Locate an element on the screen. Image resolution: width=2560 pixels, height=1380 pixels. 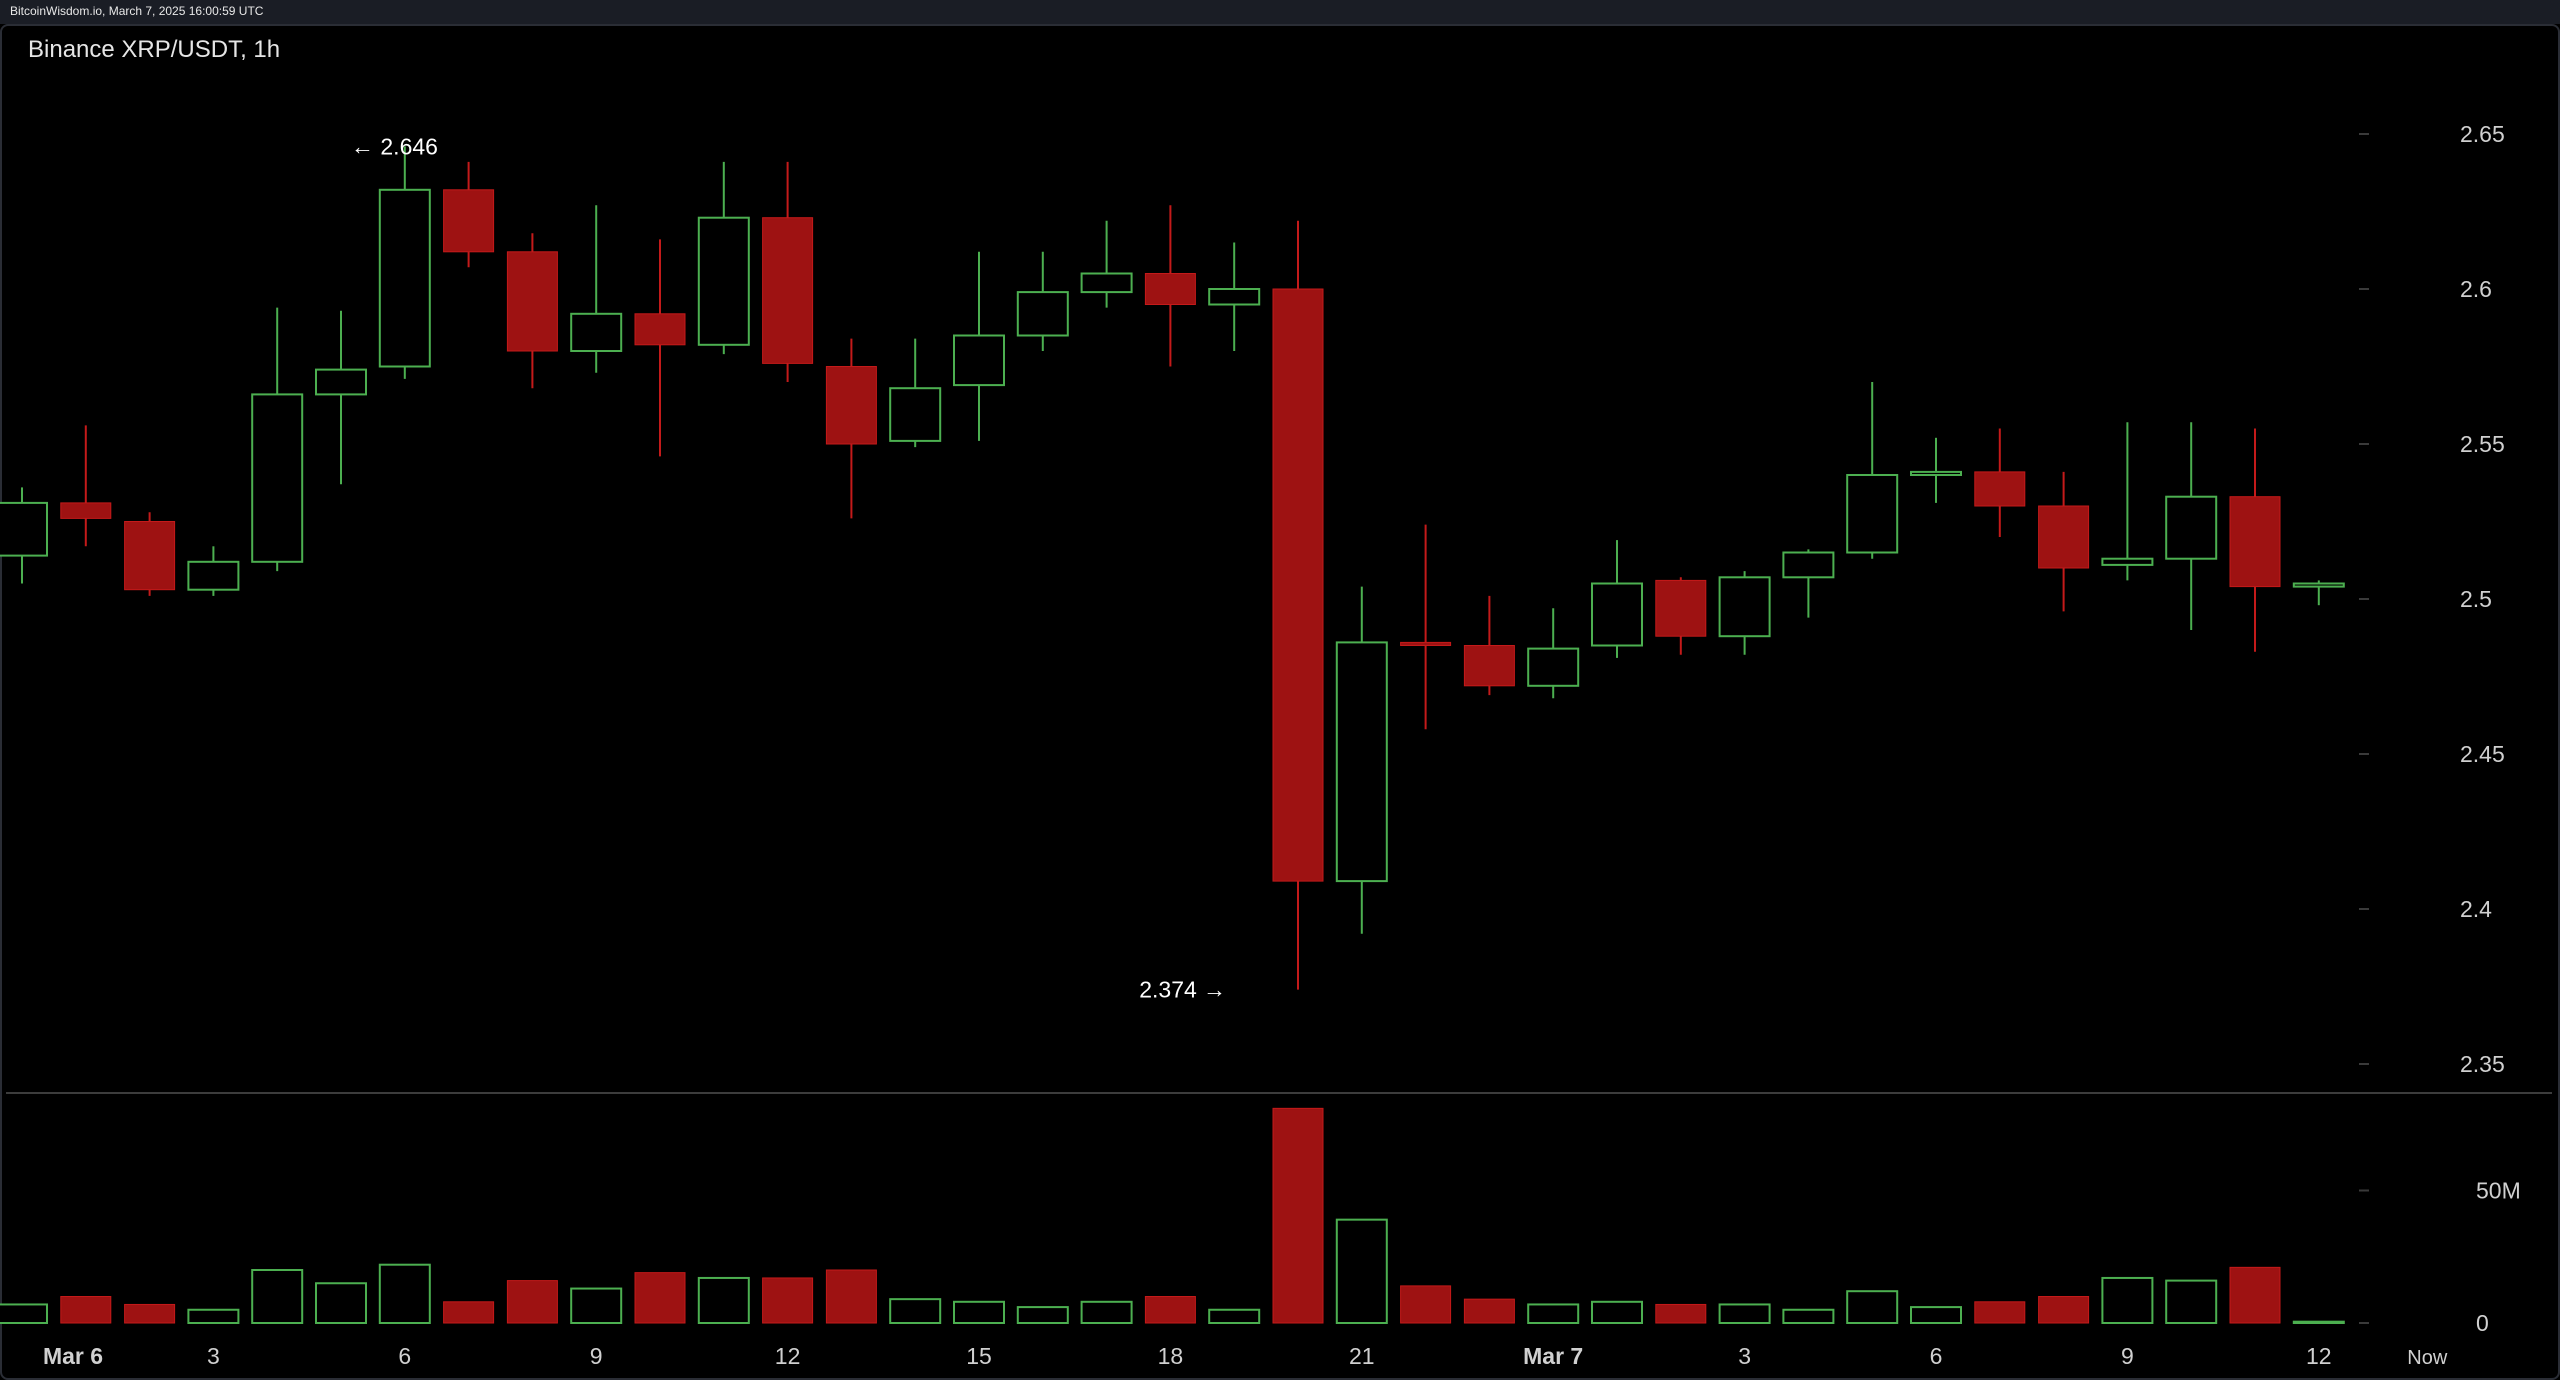
price-tick-label: 2.5 is located at coordinates (2476, 599).